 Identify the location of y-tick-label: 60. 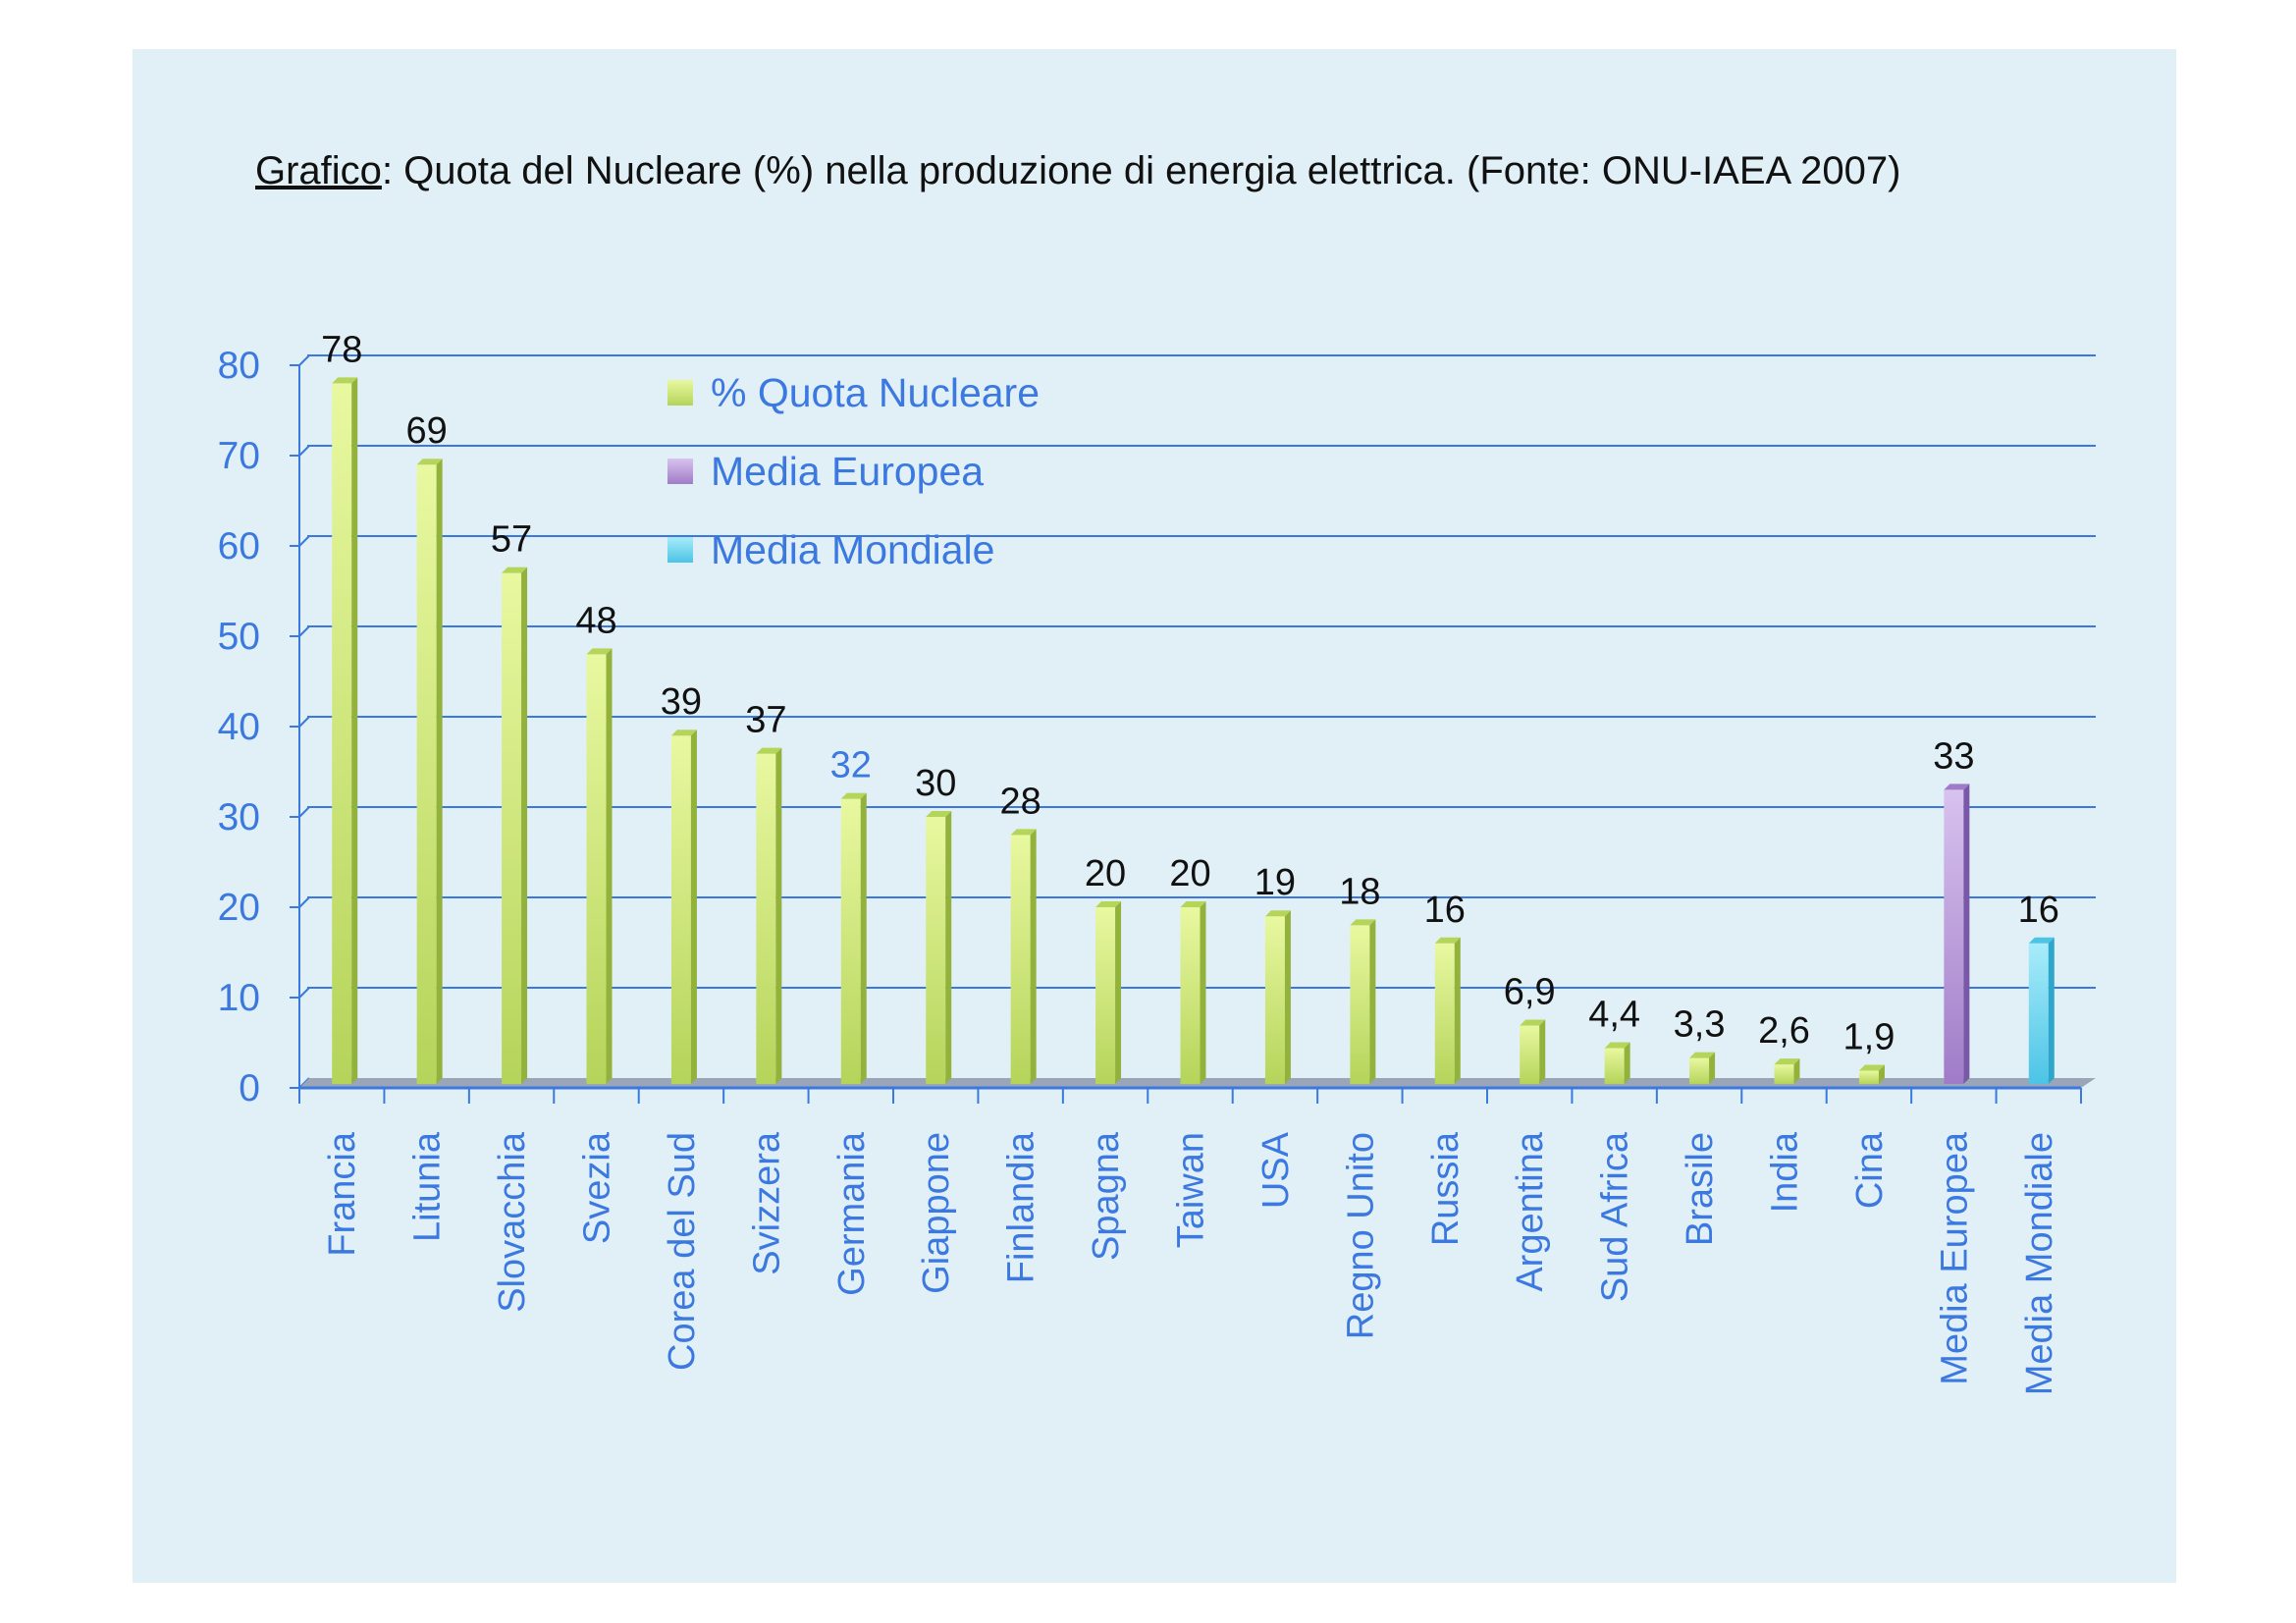
(239, 547).